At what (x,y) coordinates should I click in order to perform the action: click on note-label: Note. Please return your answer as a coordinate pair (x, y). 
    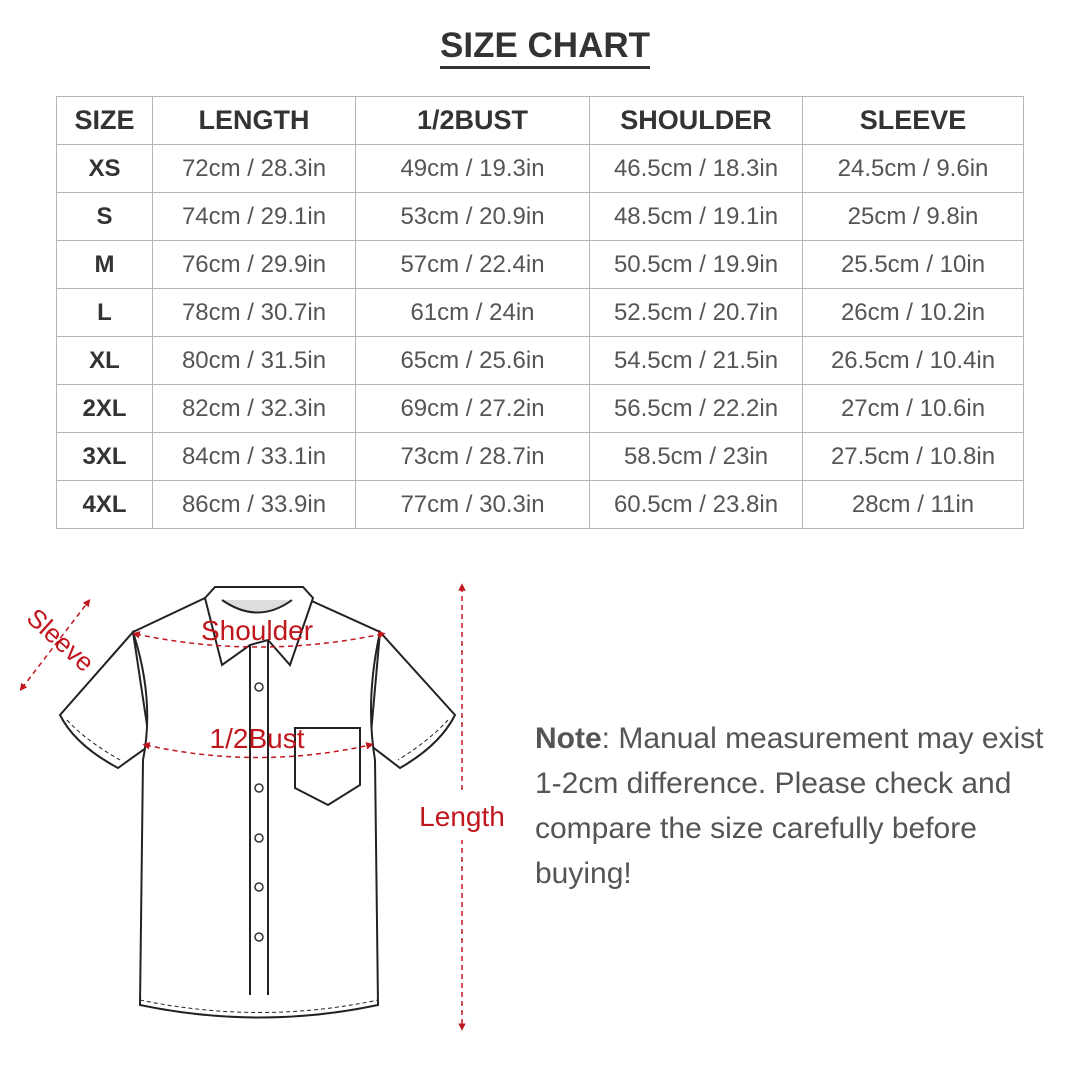
    Looking at the image, I should click on (568, 738).